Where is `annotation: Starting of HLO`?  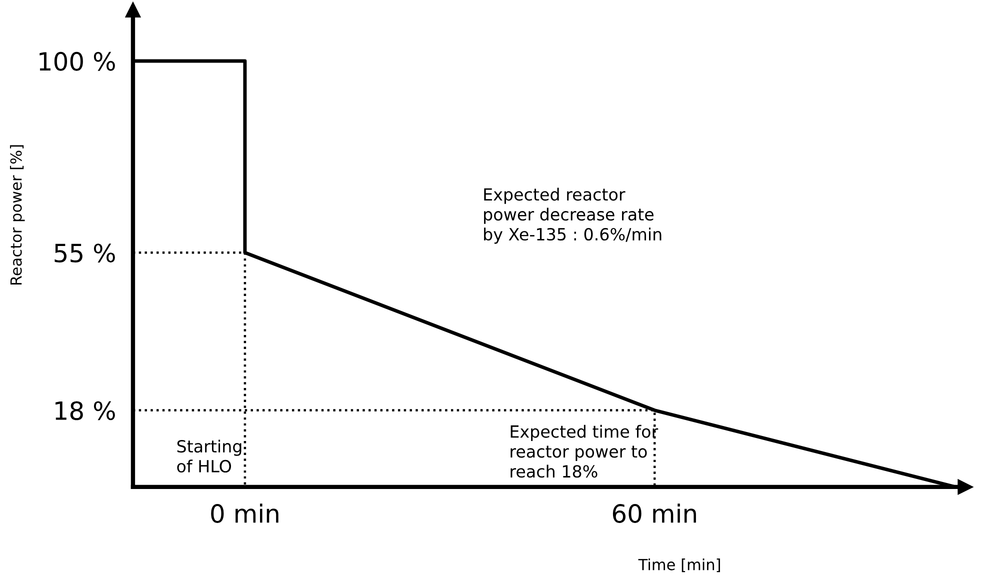 annotation: Starting of HLO is located at coordinates (209, 456).